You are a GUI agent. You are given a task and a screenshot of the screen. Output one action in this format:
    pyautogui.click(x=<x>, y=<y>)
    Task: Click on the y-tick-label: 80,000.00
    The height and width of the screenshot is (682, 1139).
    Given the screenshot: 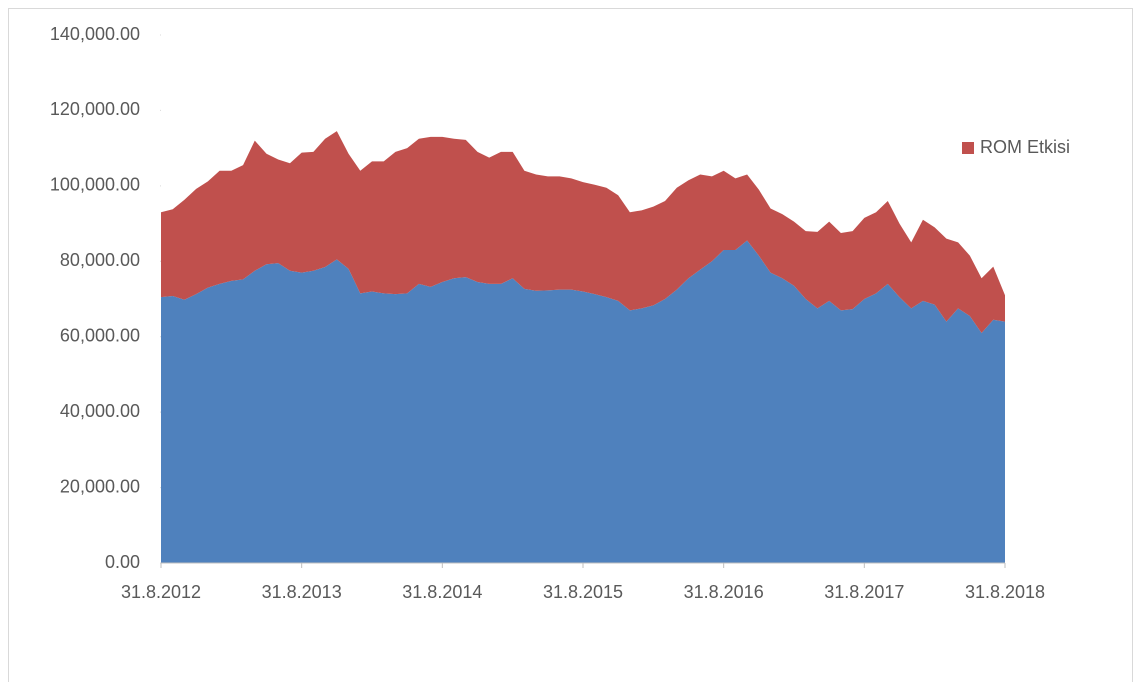 What is the action you would take?
    pyautogui.click(x=100, y=260)
    